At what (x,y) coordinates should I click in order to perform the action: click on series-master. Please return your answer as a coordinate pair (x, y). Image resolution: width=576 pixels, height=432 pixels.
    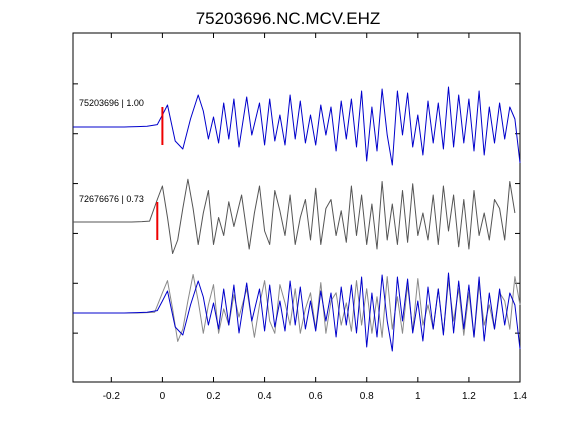
    Looking at the image, I should click on (297, 126).